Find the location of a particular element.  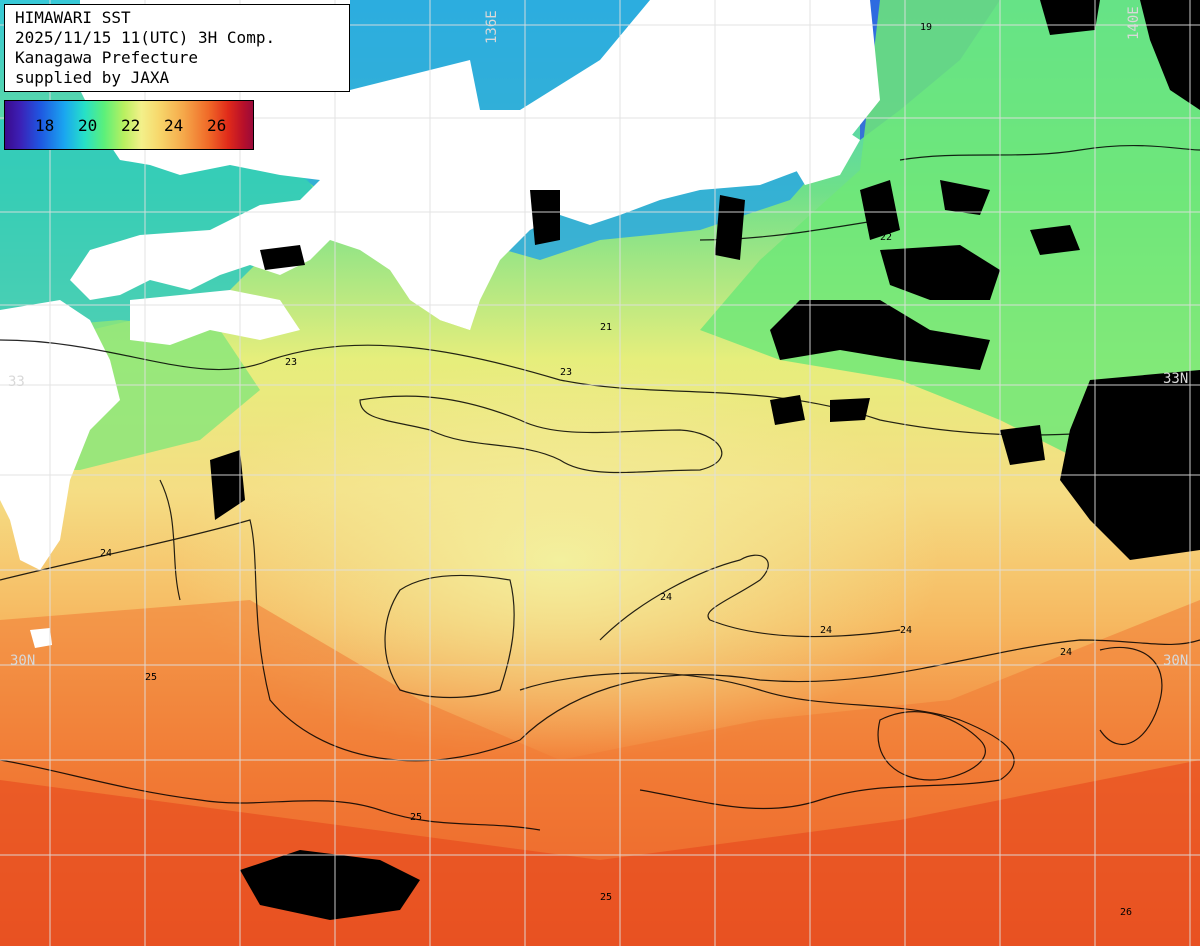

lat-label-30n-right: 30N is located at coordinates (1176, 661).